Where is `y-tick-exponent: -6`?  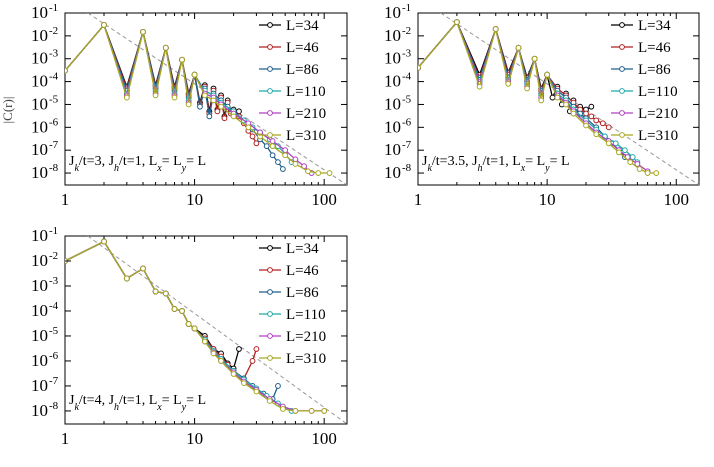
y-tick-exponent: -6 is located at coordinates (407, 122).